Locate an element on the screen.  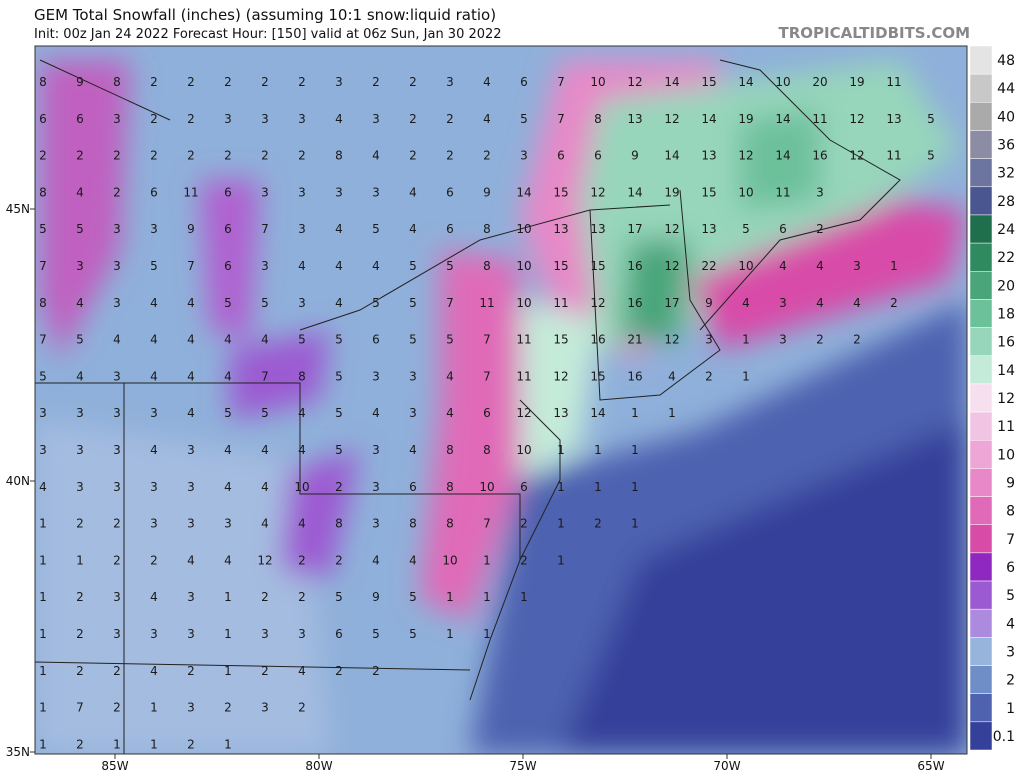
colorbar-label: 0.1 is located at coordinates (1004, 737).